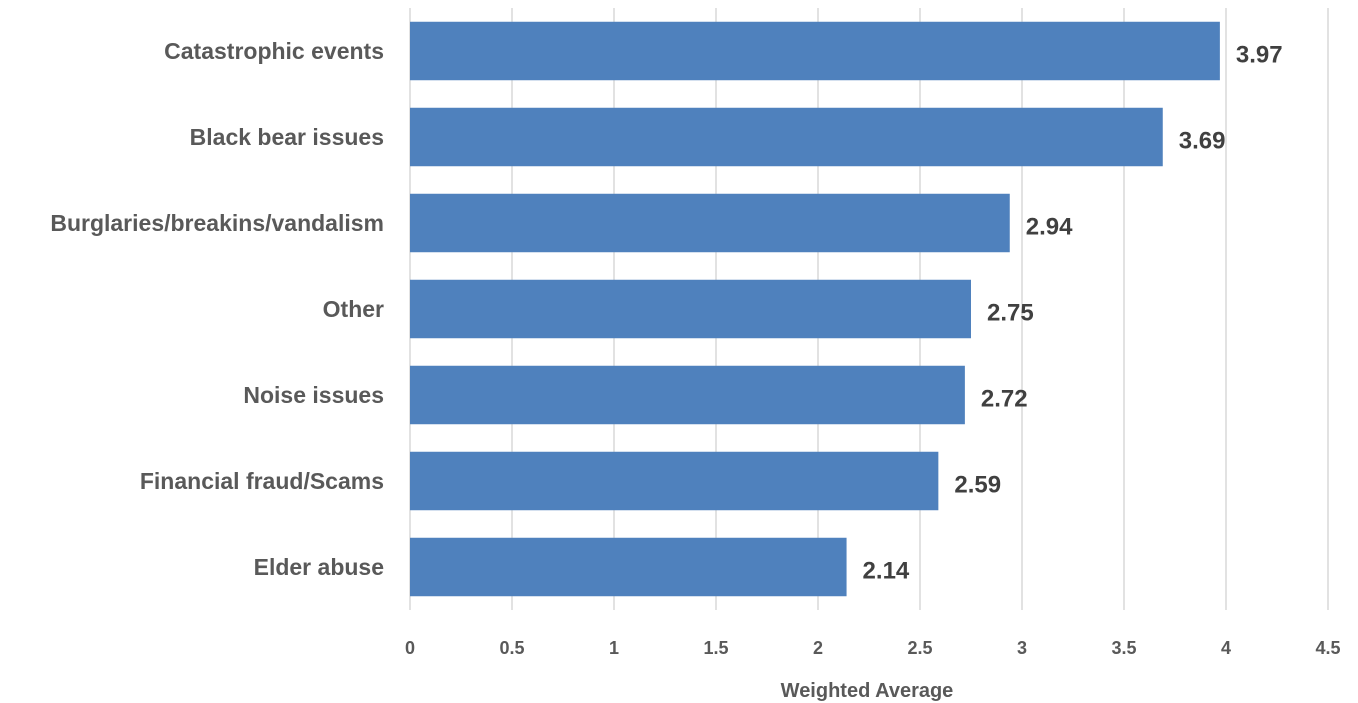 The height and width of the screenshot is (703, 1358). I want to click on data-label: 2.75, so click(1010, 313).